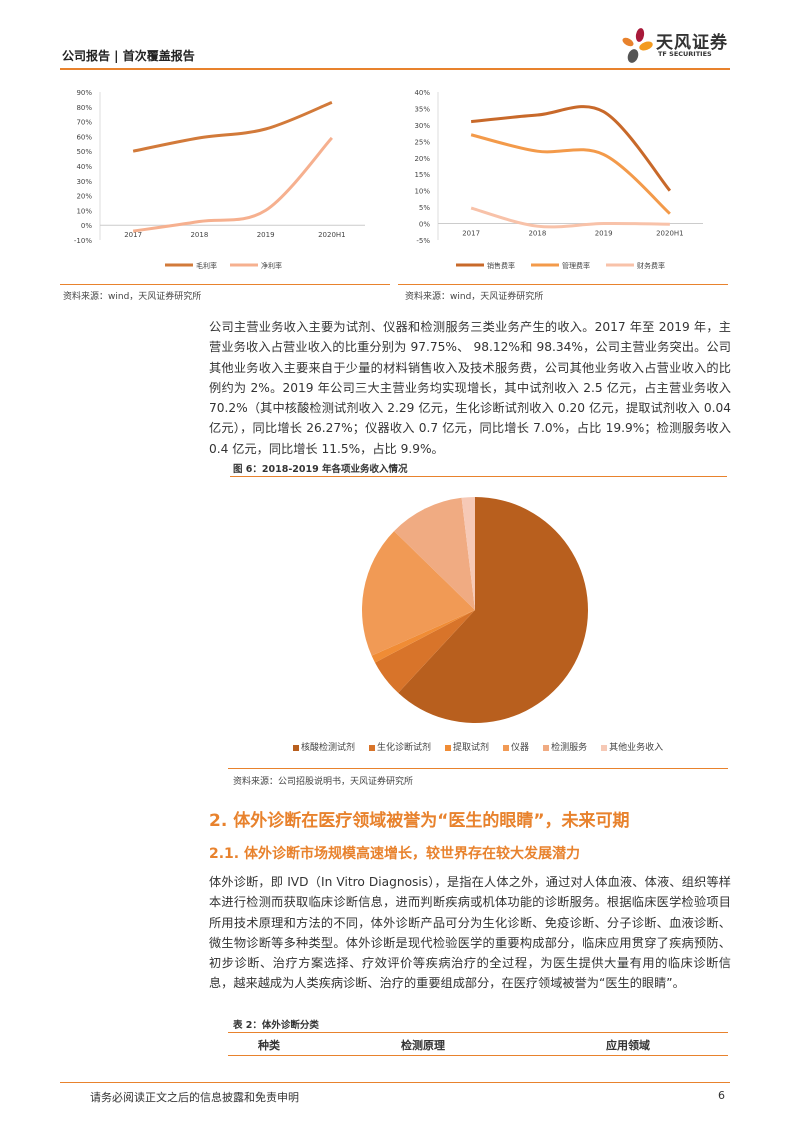 The image size is (793, 1122). What do you see at coordinates (84, 152) in the screenshot?
I see `y-tick-label: 50%` at bounding box center [84, 152].